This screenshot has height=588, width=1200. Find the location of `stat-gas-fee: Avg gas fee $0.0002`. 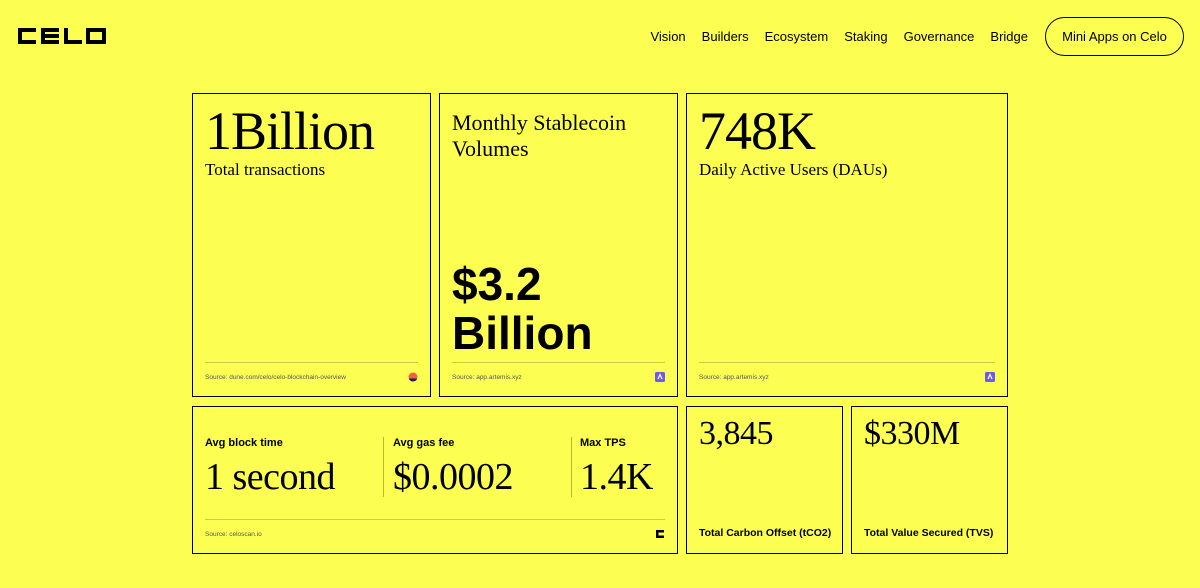

stat-gas-fee: Avg gas fee $0.0002 is located at coordinates (453, 468).